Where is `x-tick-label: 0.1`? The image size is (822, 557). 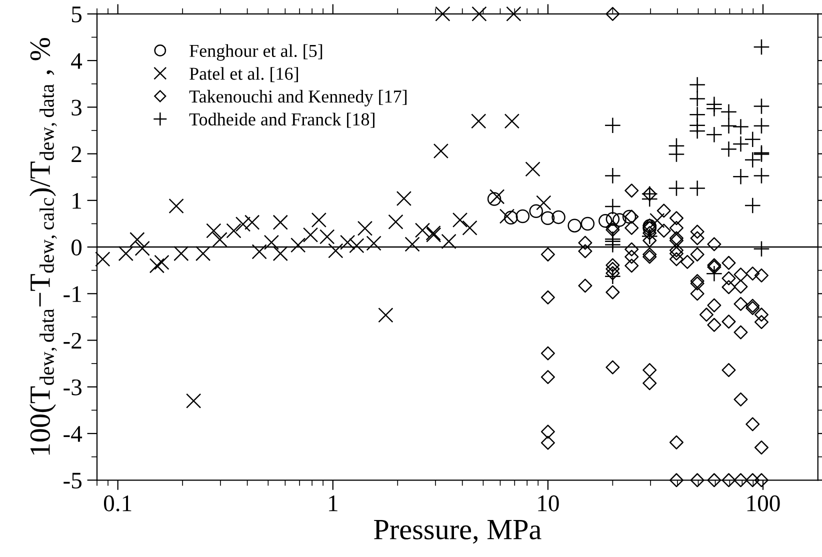 x-tick-label: 0.1 is located at coordinates (118, 503).